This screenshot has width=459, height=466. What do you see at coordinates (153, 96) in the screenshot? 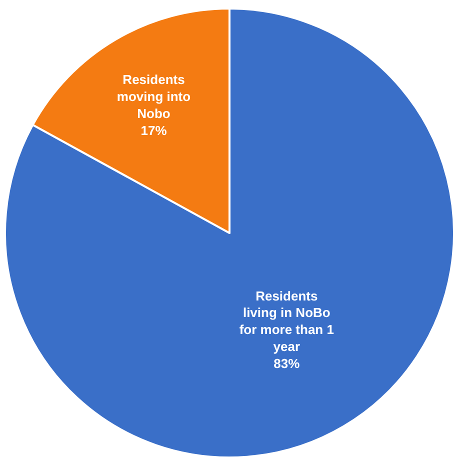
I see `slice-label: Residents moving into Nobo` at bounding box center [153, 96].